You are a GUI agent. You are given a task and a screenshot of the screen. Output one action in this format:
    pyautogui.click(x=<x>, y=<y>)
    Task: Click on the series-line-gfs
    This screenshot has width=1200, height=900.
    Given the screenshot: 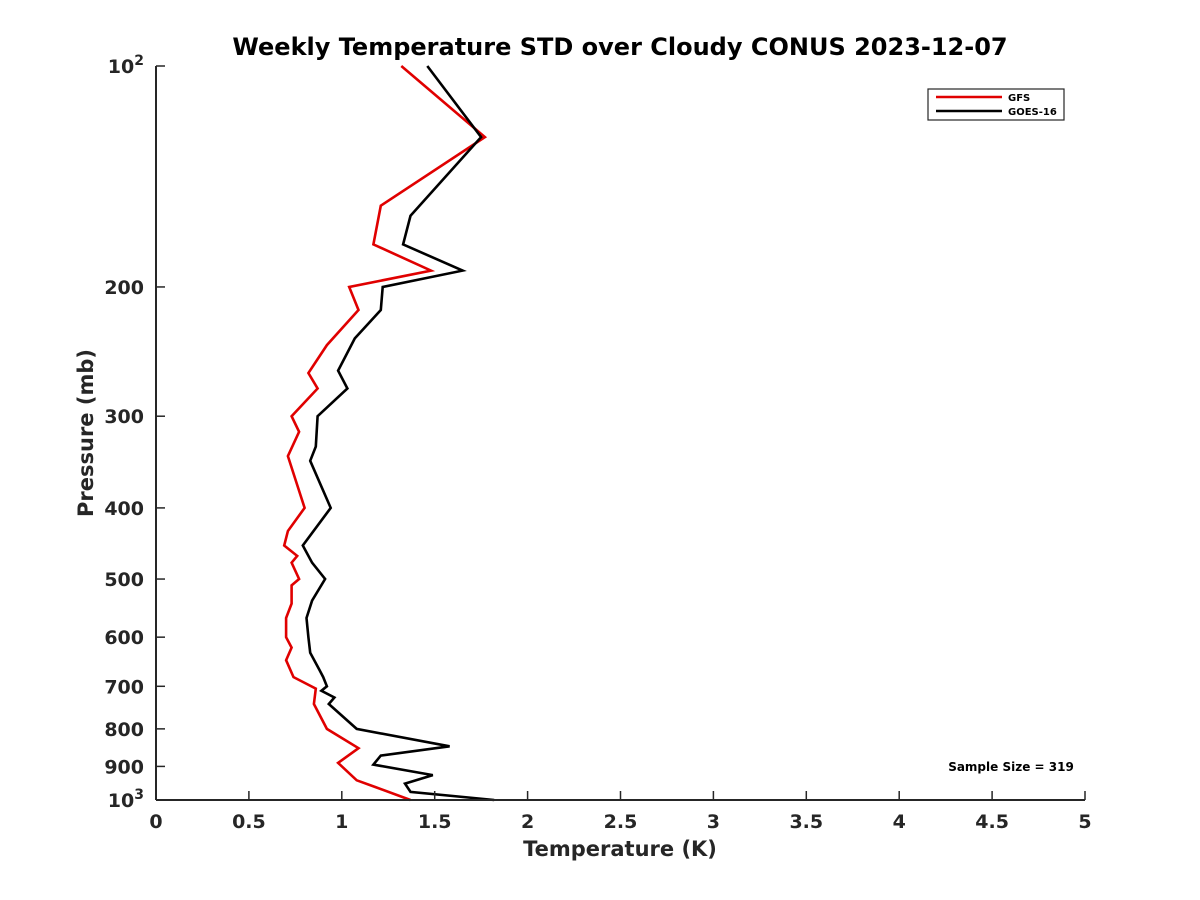 What is the action you would take?
    pyautogui.click(x=385, y=433)
    